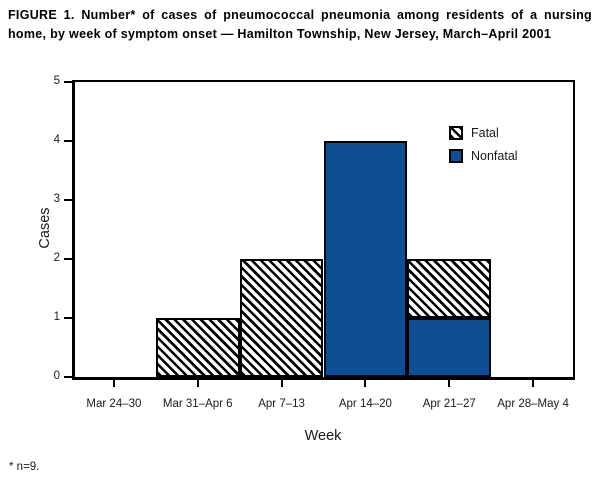 The image size is (600, 484). Describe the element at coordinates (56, 258) in the screenshot. I see `y-tick-label: 2` at that location.